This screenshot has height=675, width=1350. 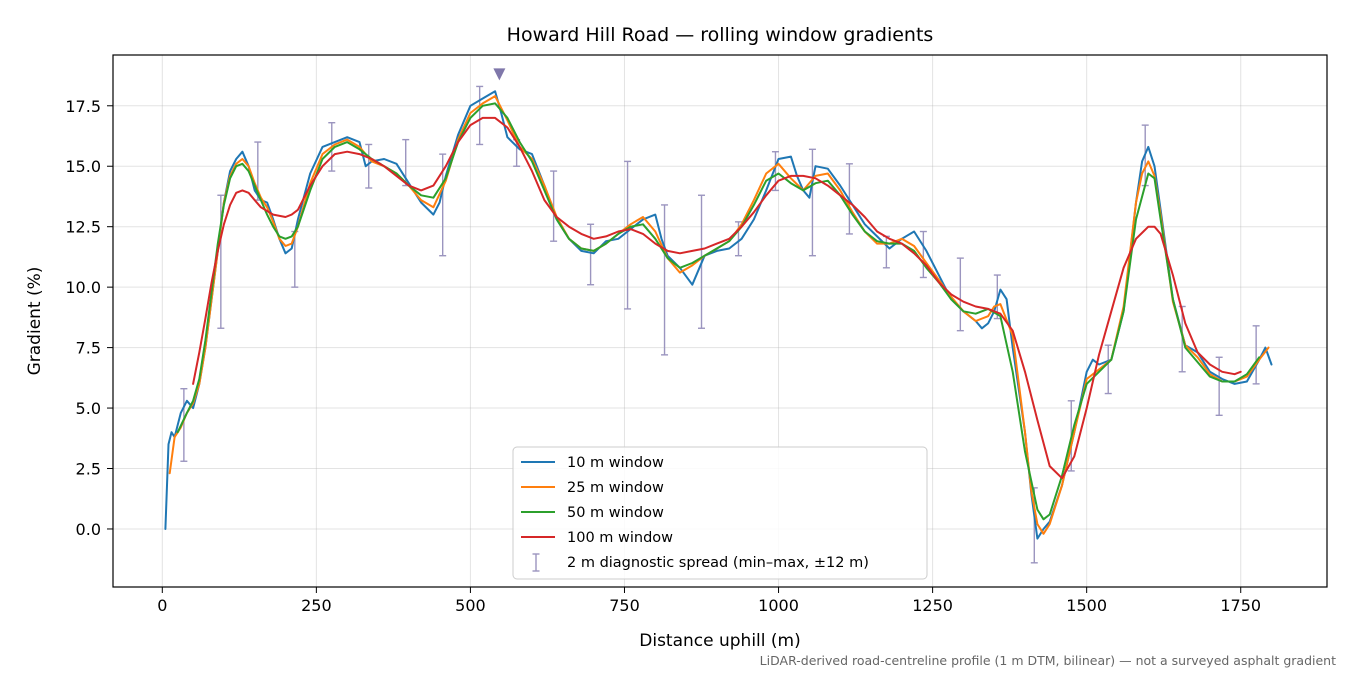 What do you see at coordinates (88, 529) in the screenshot?
I see `y-tick-label: 0.0` at bounding box center [88, 529].